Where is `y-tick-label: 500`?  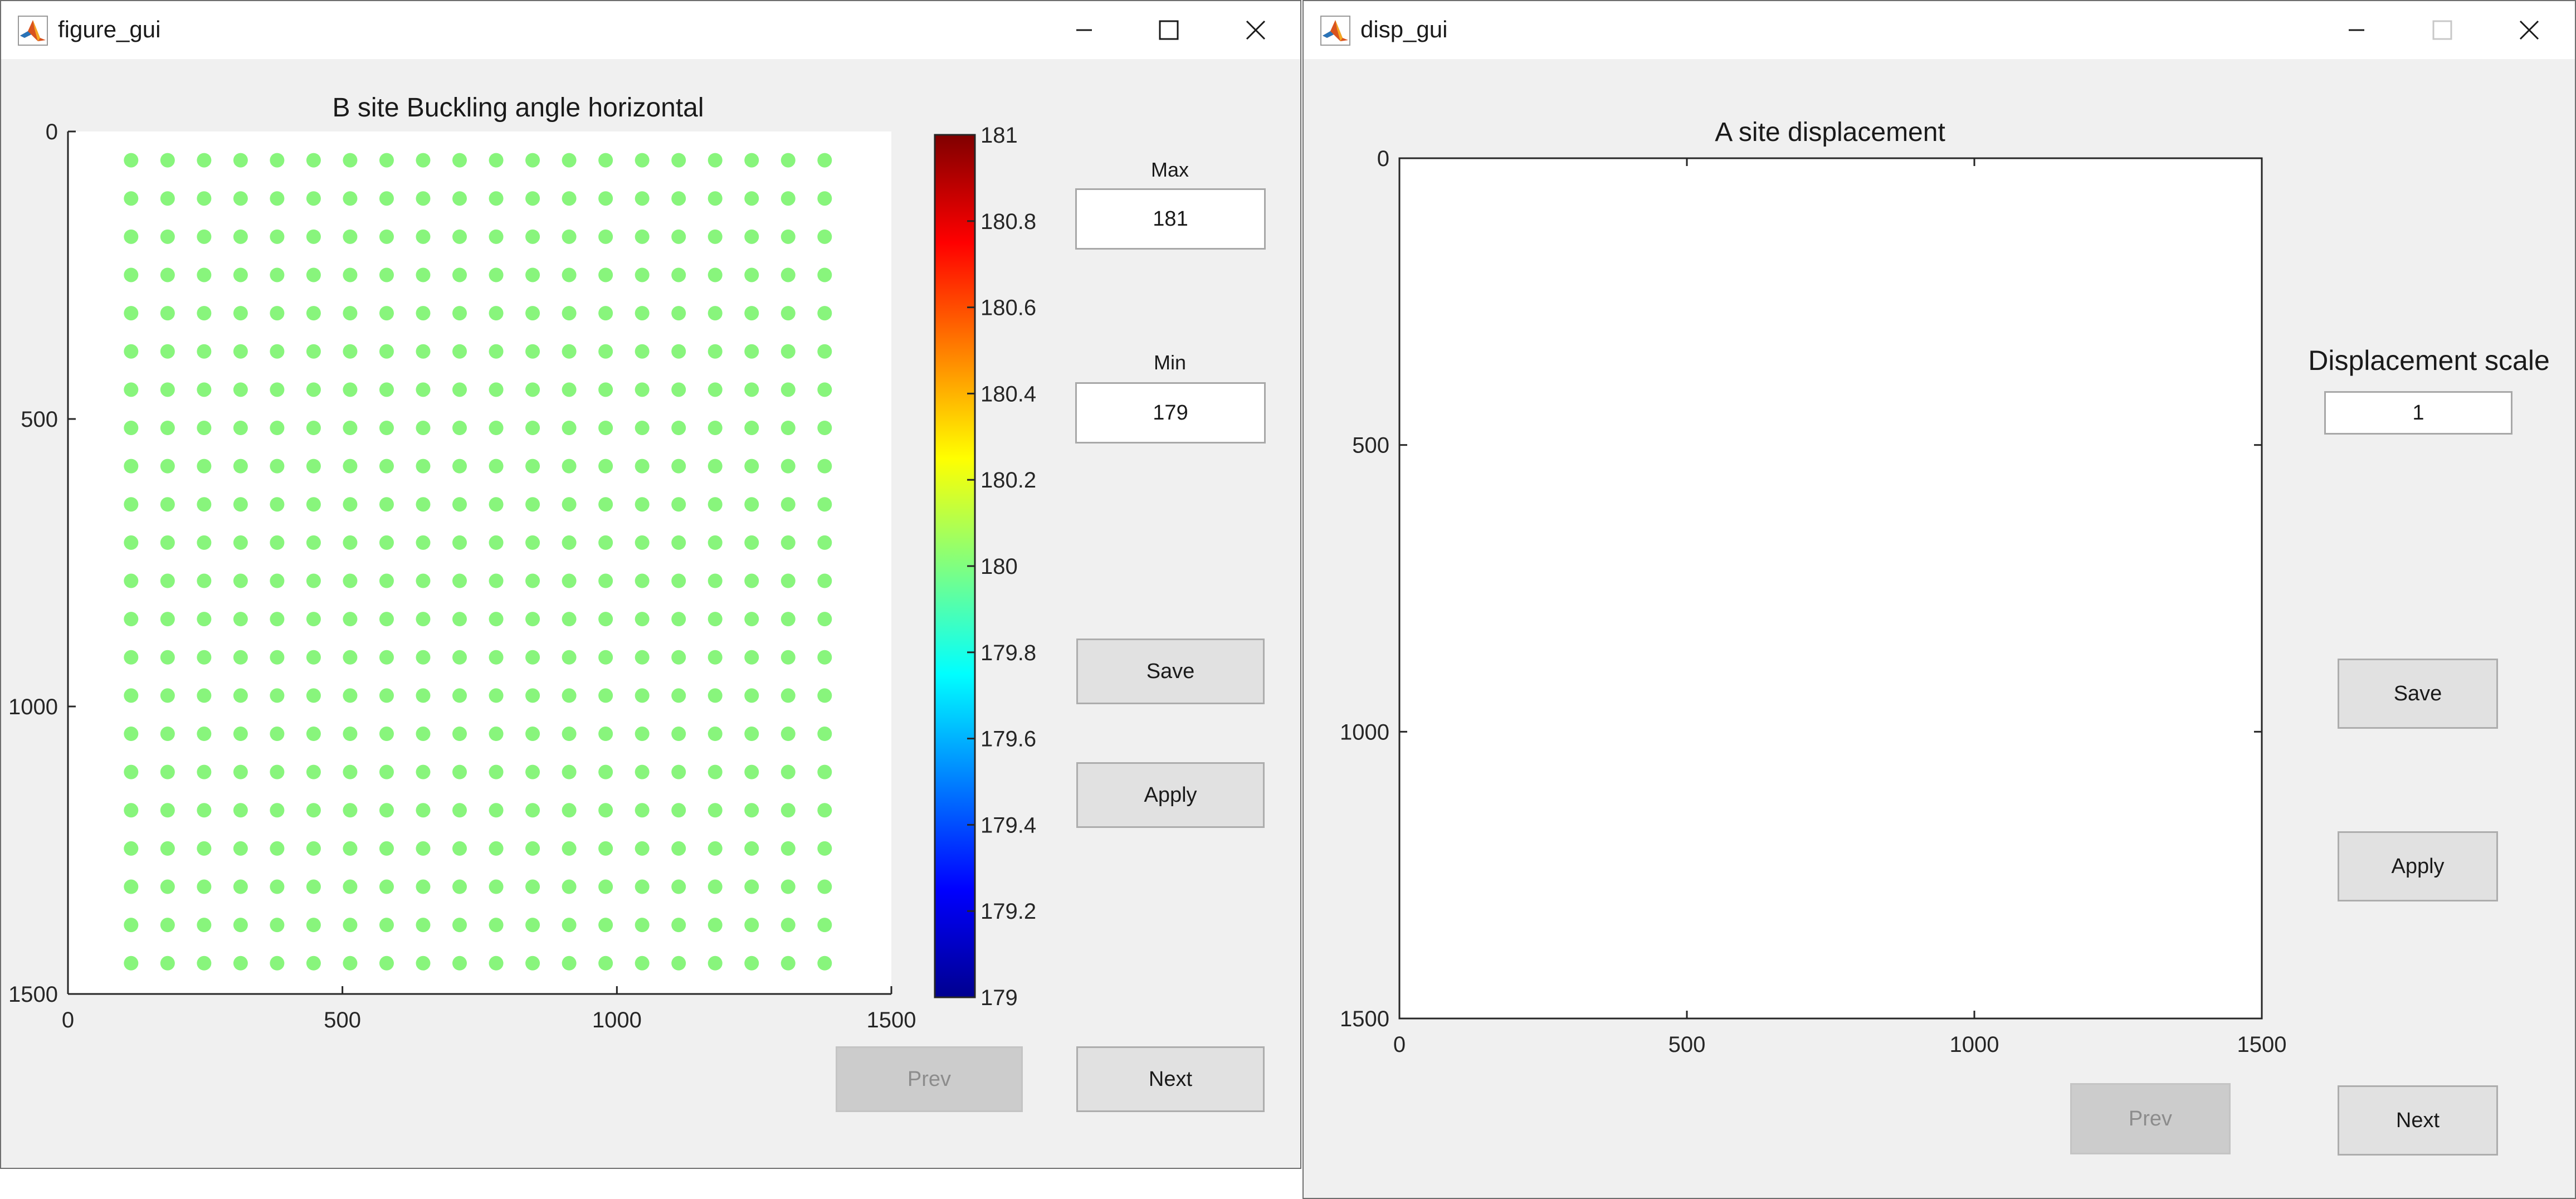 y-tick-label: 500 is located at coordinates (1370, 445).